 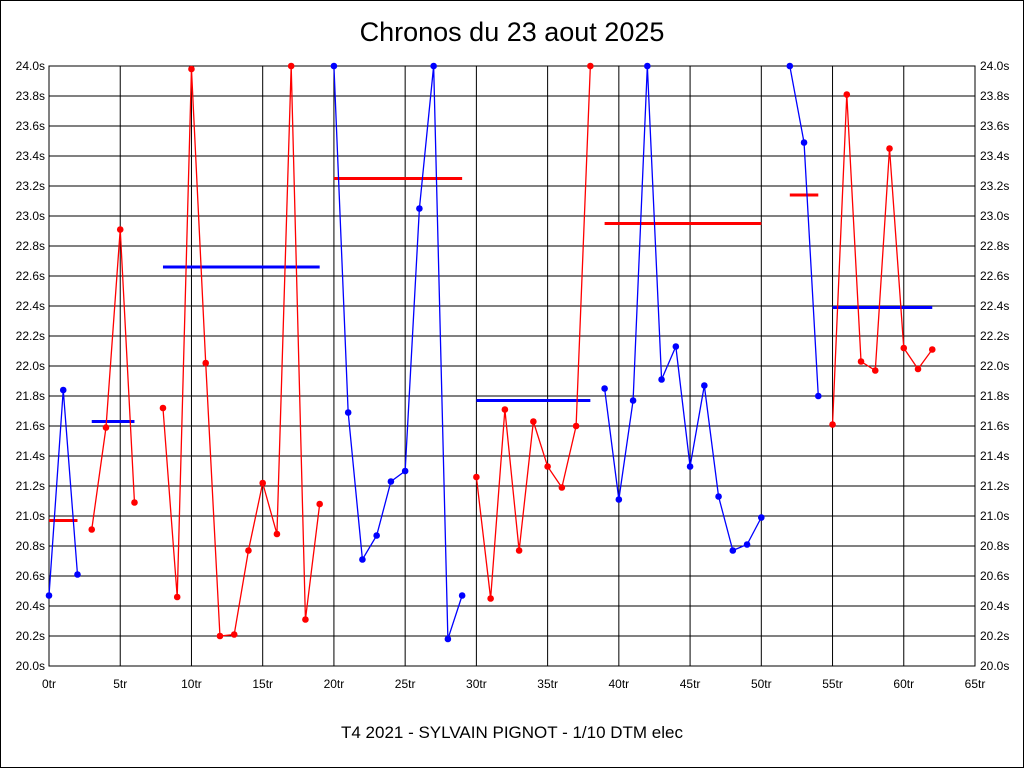 I want to click on y-tick-label-left: 21.2s, so click(x=30, y=486).